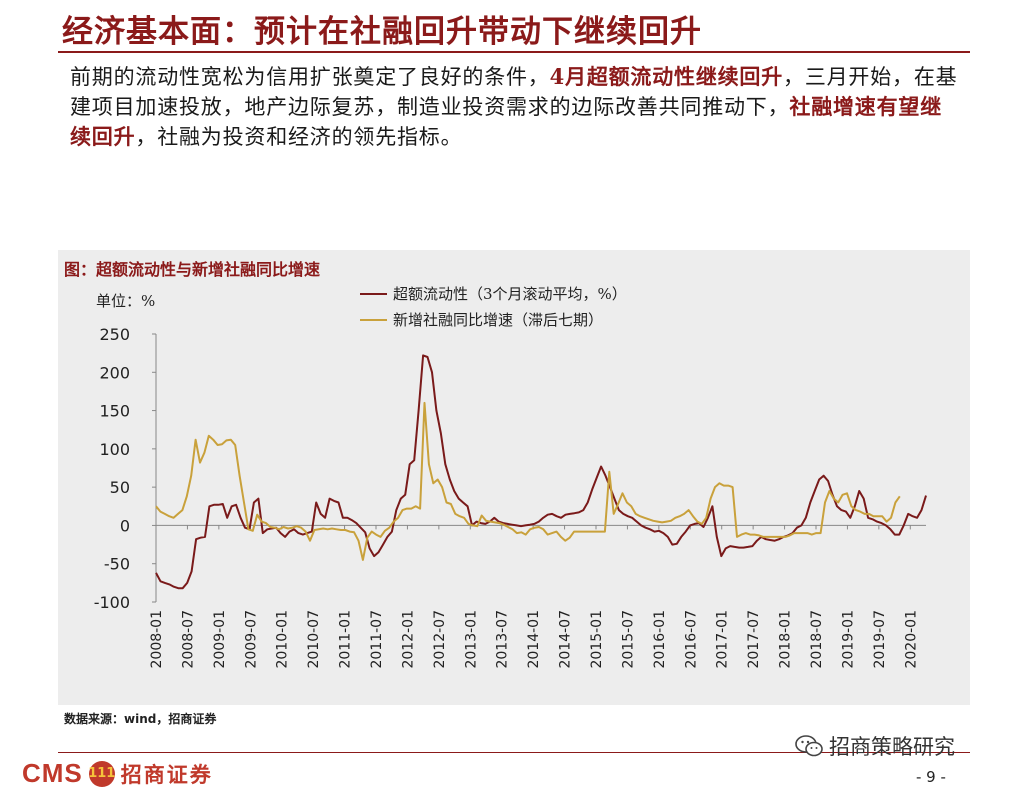 The height and width of the screenshot is (789, 1021). I want to click on y-tick-label: -100, so click(112, 602).